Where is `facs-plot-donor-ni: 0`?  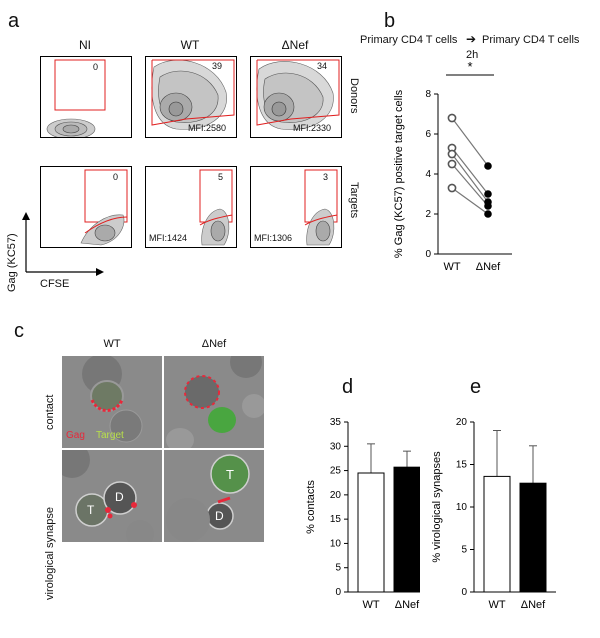 facs-plot-donor-ni: 0 is located at coordinates (86, 97).